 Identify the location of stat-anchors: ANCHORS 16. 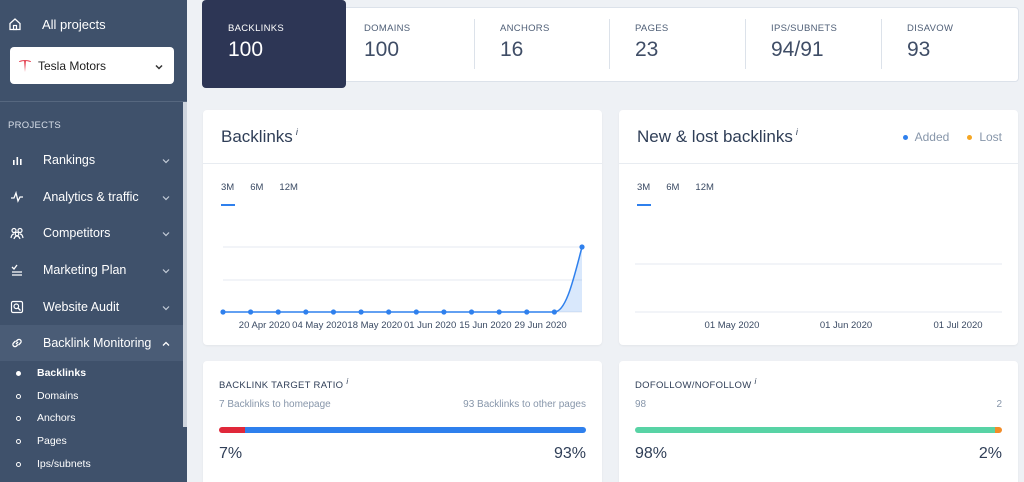
(511, 44).